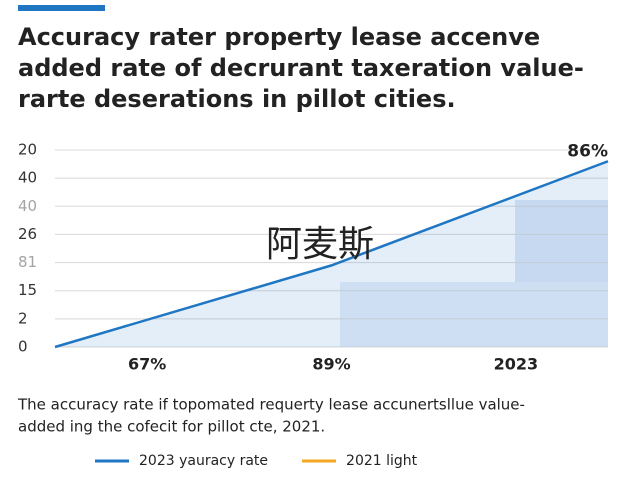  What do you see at coordinates (23, 318) in the screenshot?
I see `y-tick-label: 2` at bounding box center [23, 318].